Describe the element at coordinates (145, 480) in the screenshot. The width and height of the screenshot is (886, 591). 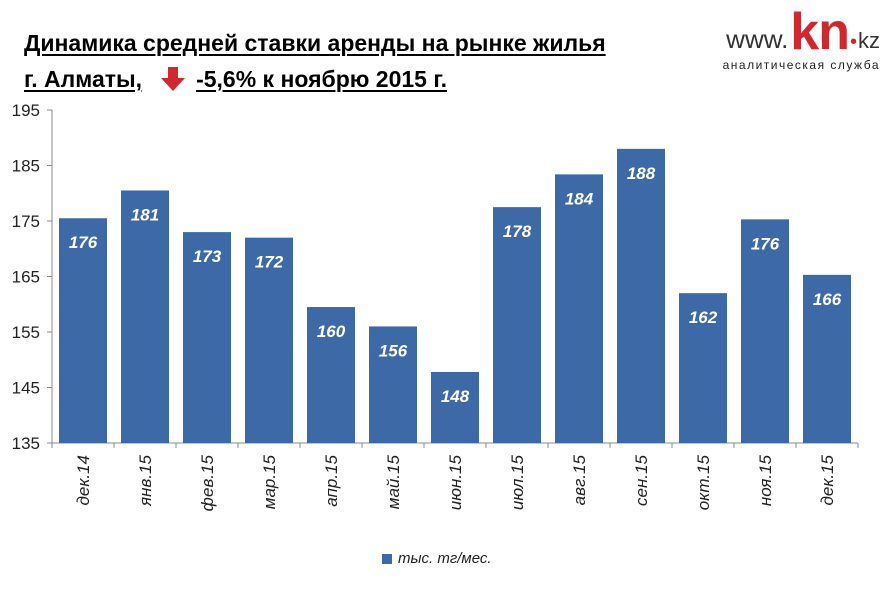
I see `x-tick-label: янв.15` at that location.